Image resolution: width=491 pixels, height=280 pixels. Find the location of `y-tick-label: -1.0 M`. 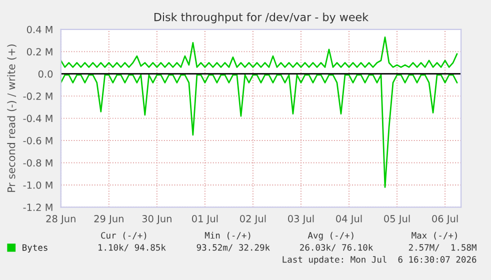

y-tick-label: -1.0 M is located at coordinates (37, 185).